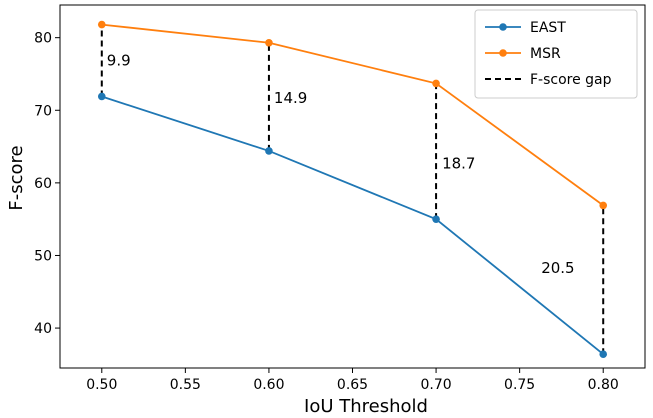 The image size is (653, 418). Describe the element at coordinates (43, 111) in the screenshot. I see `y-tick-label: 70` at that location.